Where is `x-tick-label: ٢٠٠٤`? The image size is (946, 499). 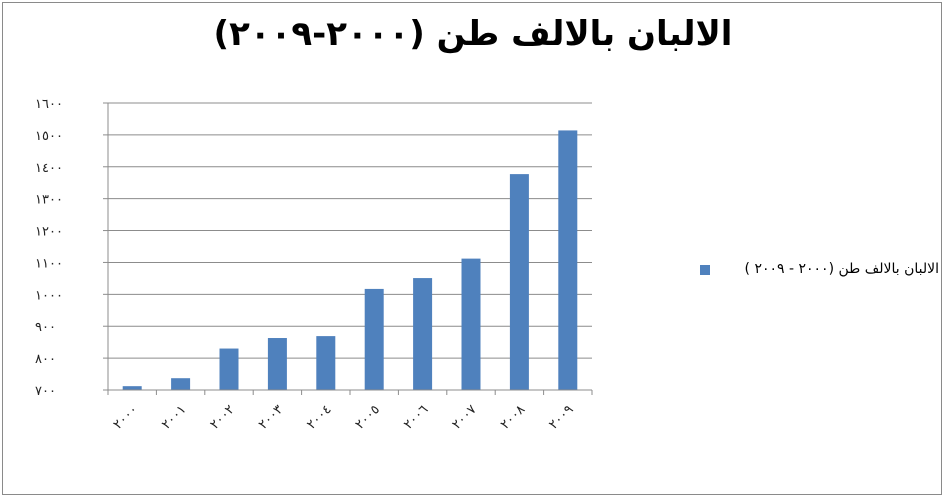 x-tick-label: ٢٠٠٤ is located at coordinates (319, 417).